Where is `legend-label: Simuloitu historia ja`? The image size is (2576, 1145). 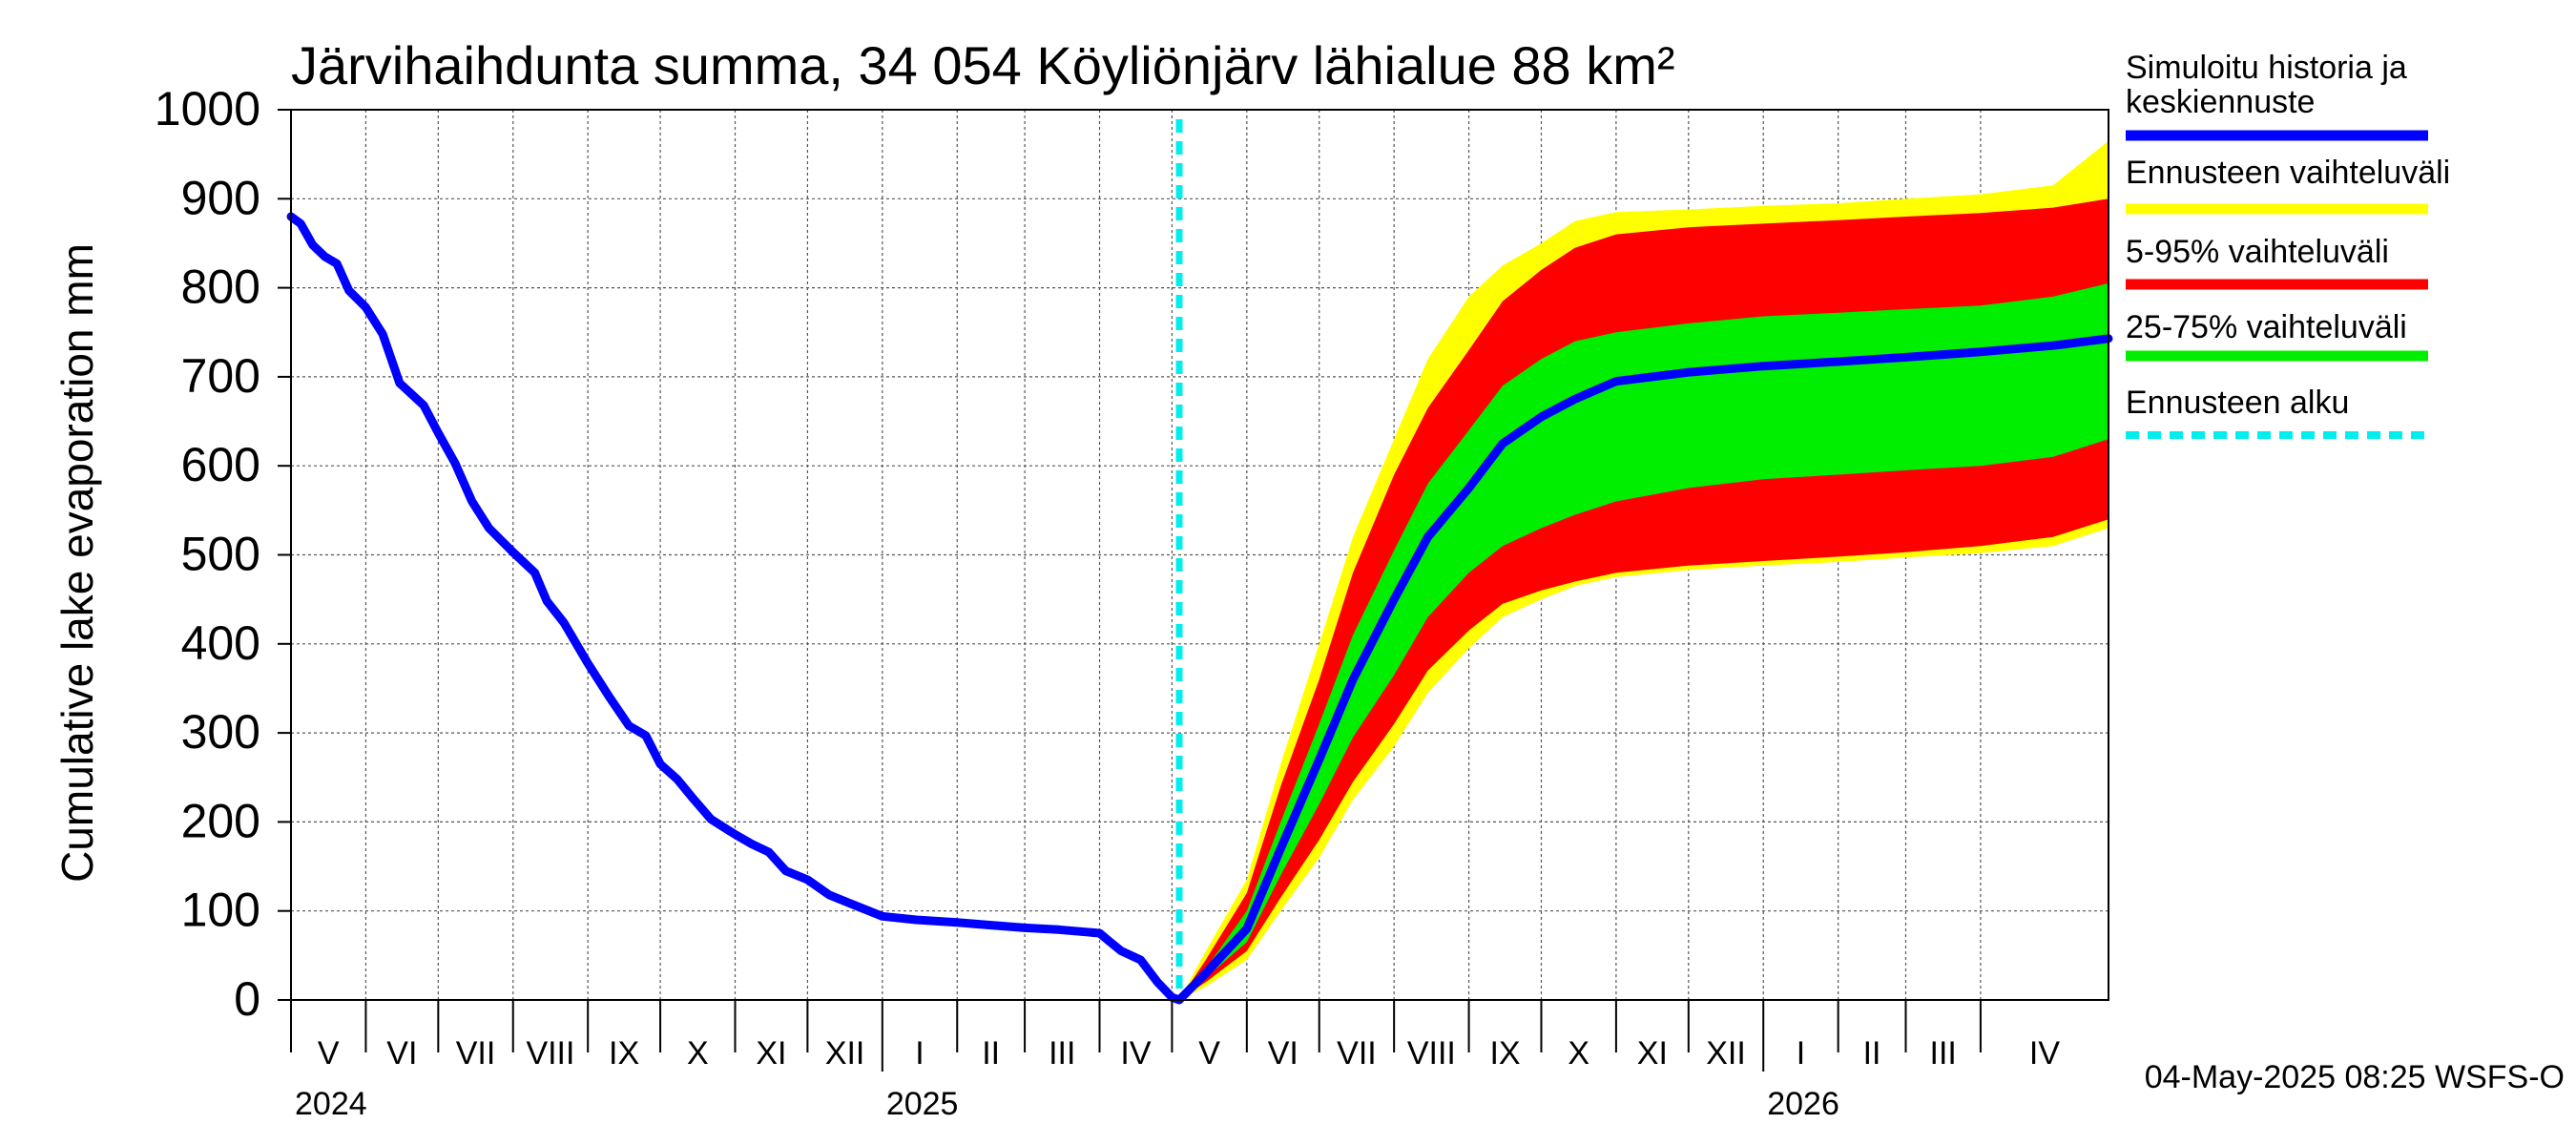 legend-label: Simuloitu historia ja is located at coordinates (2266, 68).